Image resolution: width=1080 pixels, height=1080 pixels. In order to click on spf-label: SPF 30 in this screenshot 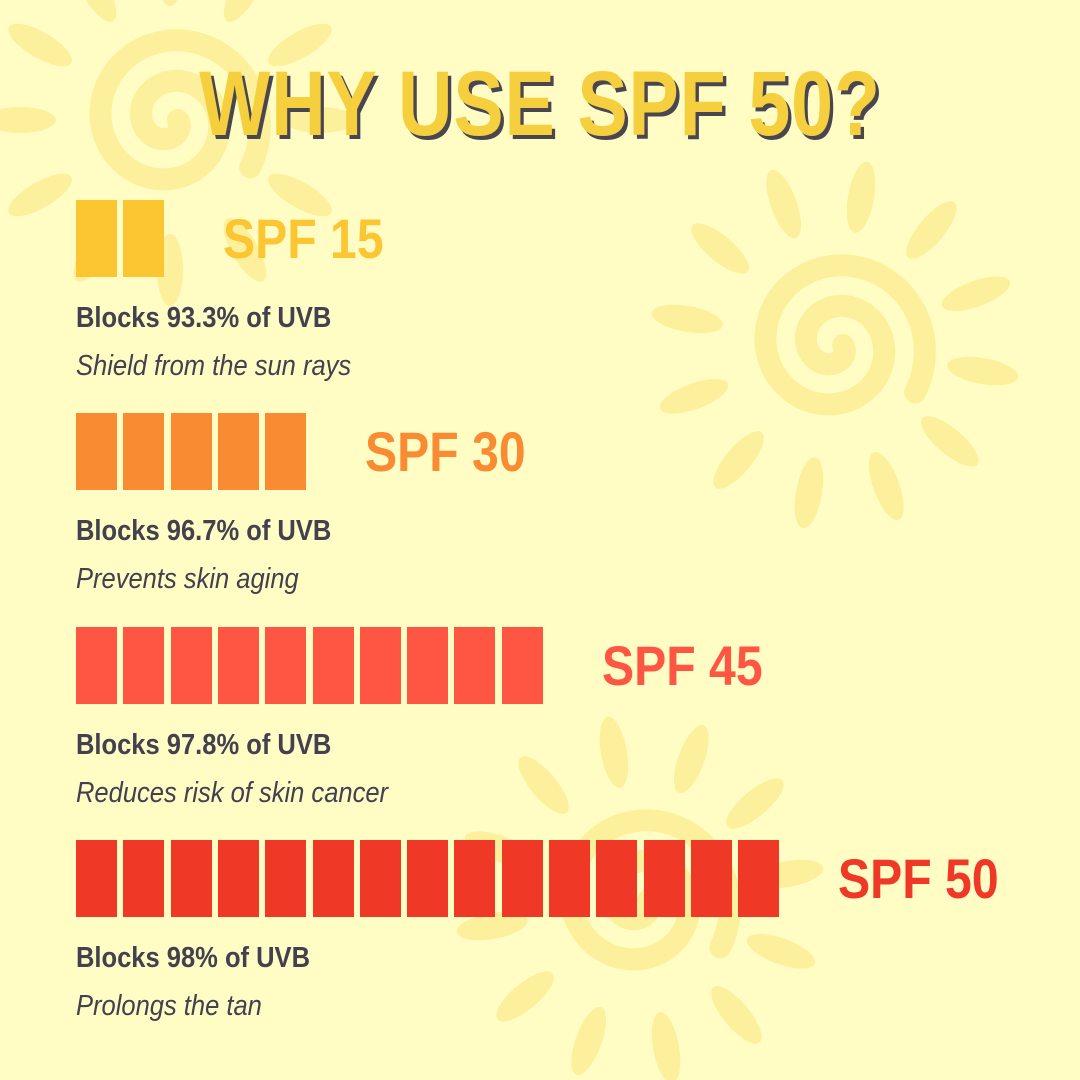, I will do `click(445, 451)`.